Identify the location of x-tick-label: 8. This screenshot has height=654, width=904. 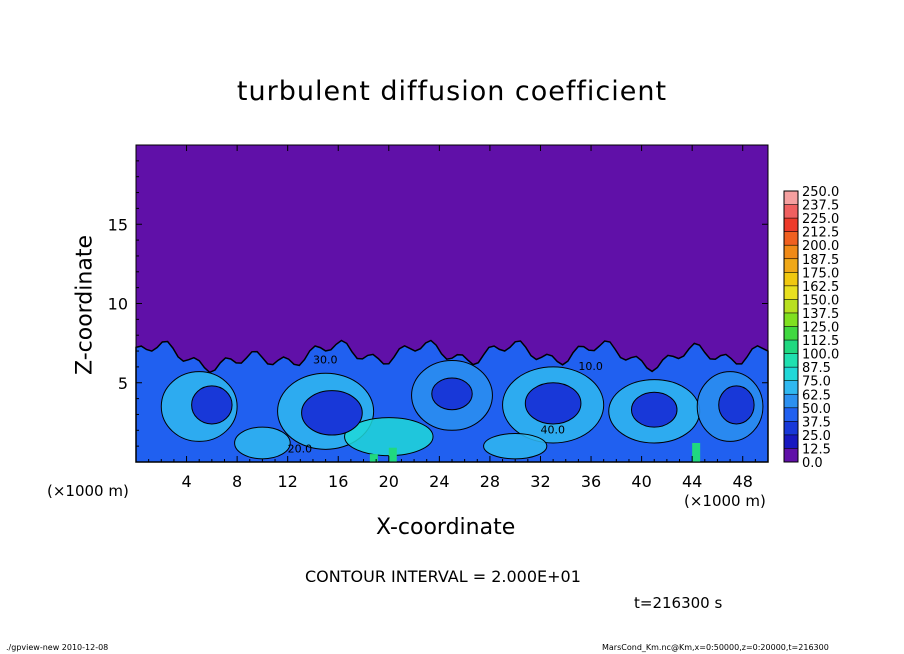
(237, 481).